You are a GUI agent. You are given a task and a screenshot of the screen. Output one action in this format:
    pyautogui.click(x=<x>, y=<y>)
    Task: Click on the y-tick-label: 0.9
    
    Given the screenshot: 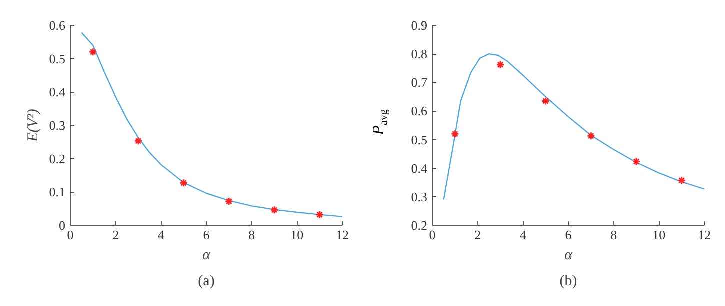 What is the action you would take?
    pyautogui.click(x=419, y=25)
    